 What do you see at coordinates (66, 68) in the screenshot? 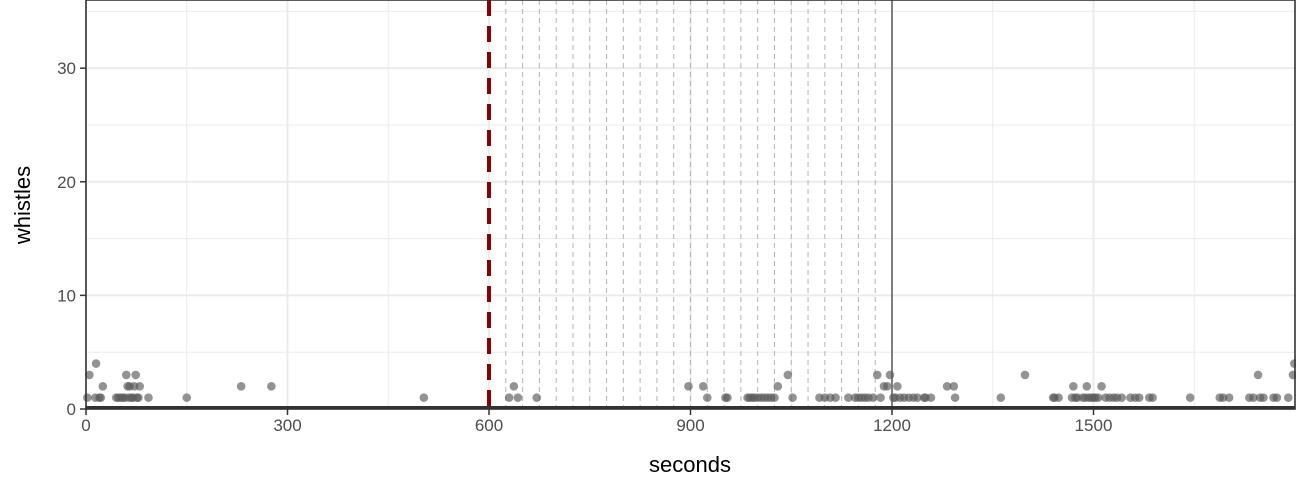
I see `y-tick-label: 30` at bounding box center [66, 68].